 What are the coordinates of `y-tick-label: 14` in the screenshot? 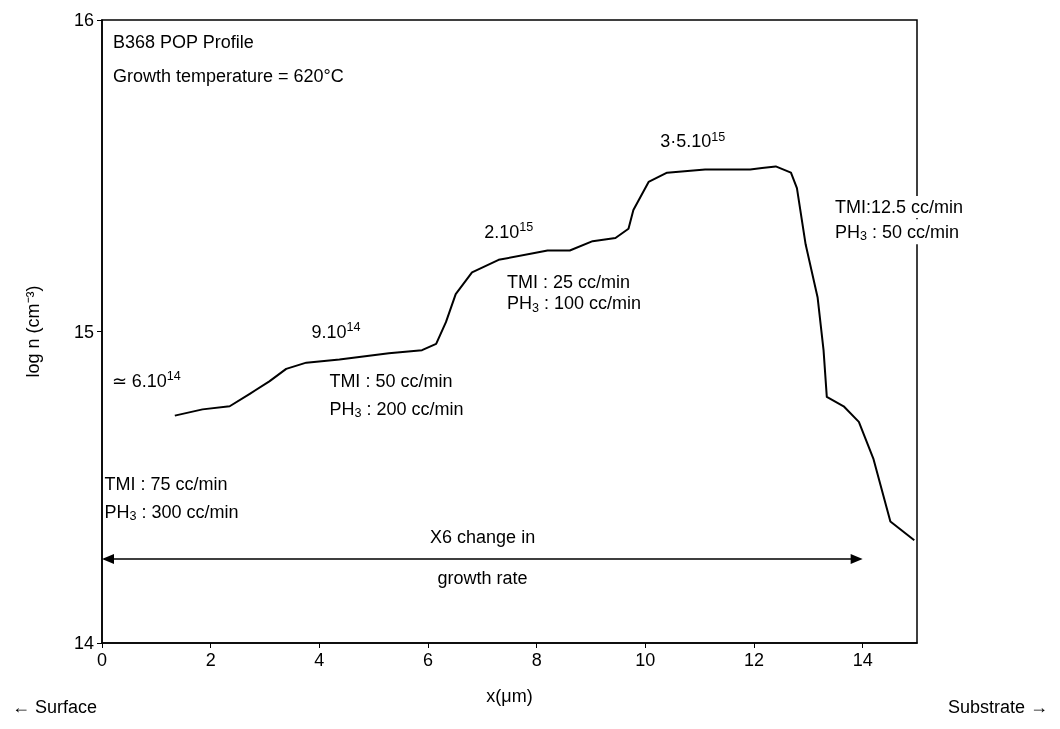 It's located at (83, 643).